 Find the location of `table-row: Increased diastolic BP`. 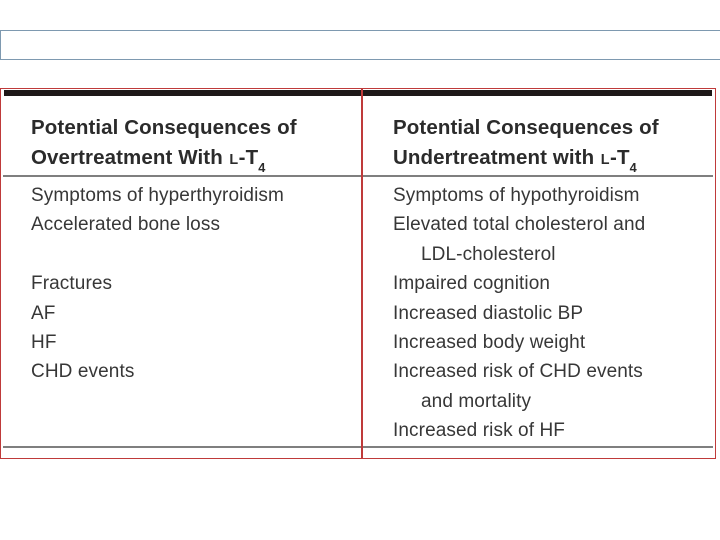

table-row: Increased diastolic BP is located at coordinates (488, 313).